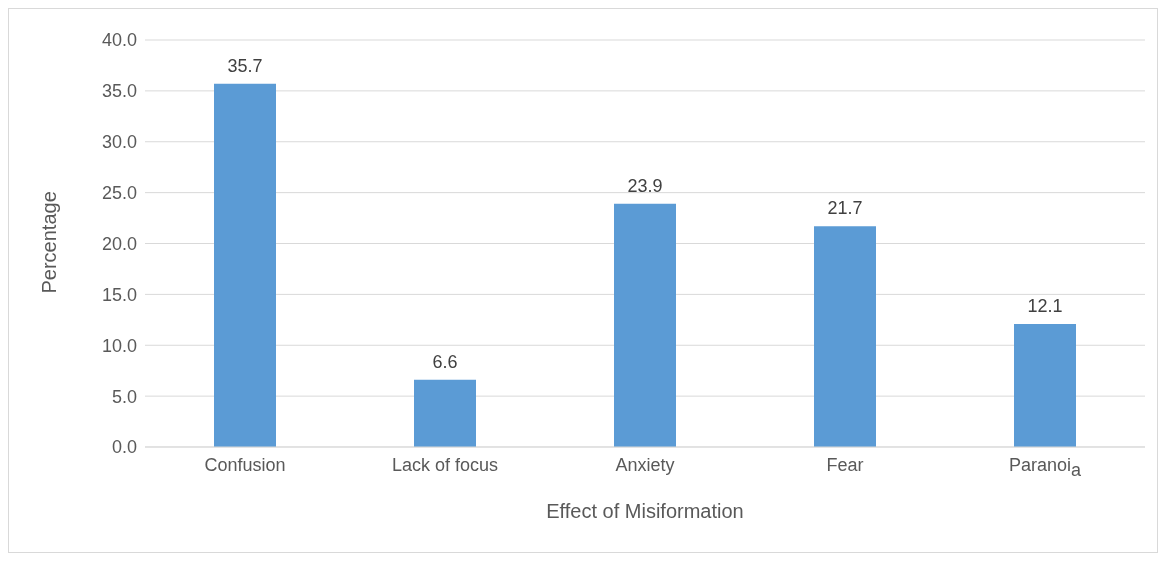 The width and height of the screenshot is (1166, 561). I want to click on data-label: 21.7, so click(845, 208).